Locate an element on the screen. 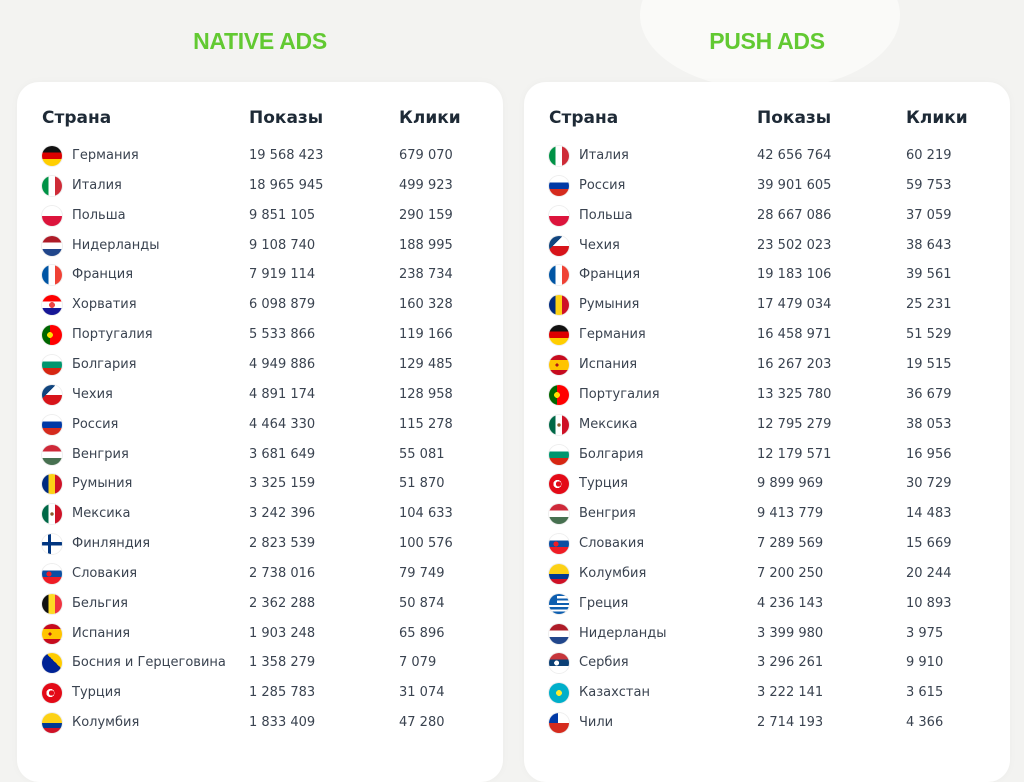 The width and height of the screenshot is (1024, 782). table-row: Германия 19 568 423 679 070 is located at coordinates (260, 156).